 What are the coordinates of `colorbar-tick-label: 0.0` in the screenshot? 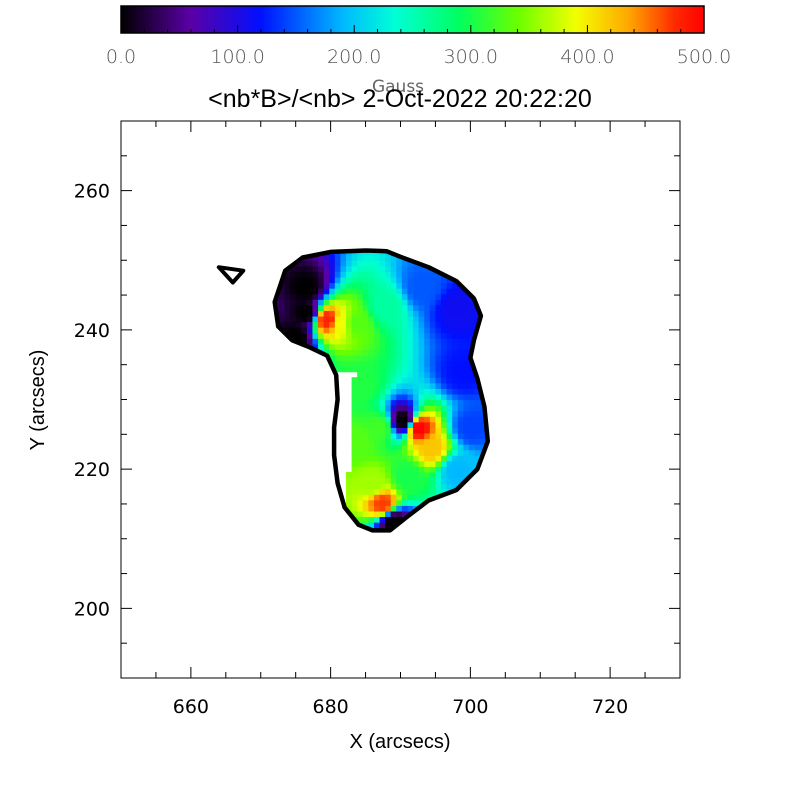 It's located at (121, 57).